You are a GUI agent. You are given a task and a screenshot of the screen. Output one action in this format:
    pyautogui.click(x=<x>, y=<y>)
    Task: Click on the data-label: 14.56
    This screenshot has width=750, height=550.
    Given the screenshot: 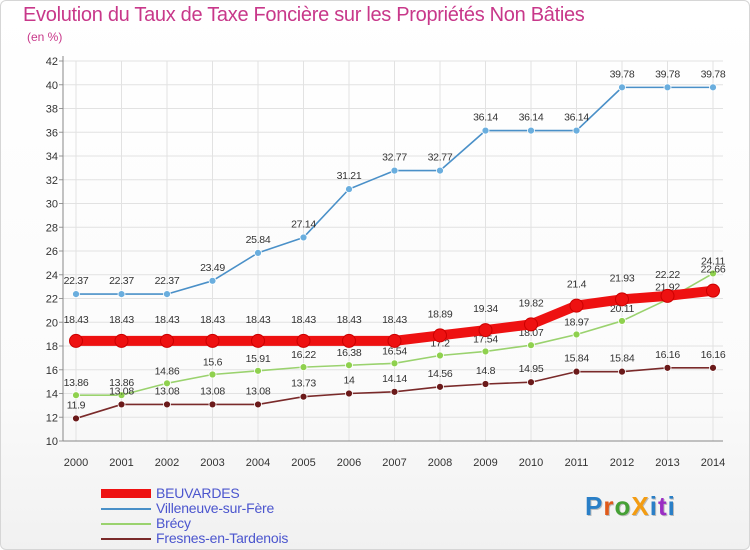 What is the action you would take?
    pyautogui.click(x=440, y=374)
    